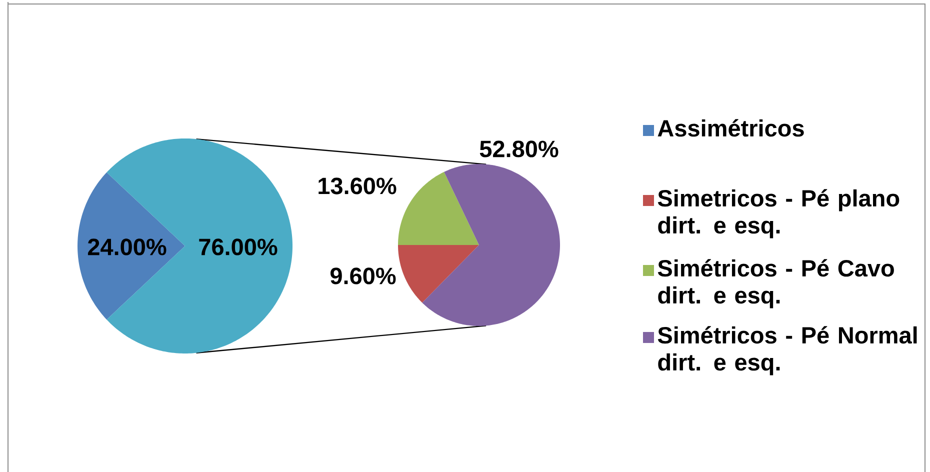 This screenshot has height=472, width=930. Describe the element at coordinates (363, 276) in the screenshot. I see `data-label: 9.60%` at that location.